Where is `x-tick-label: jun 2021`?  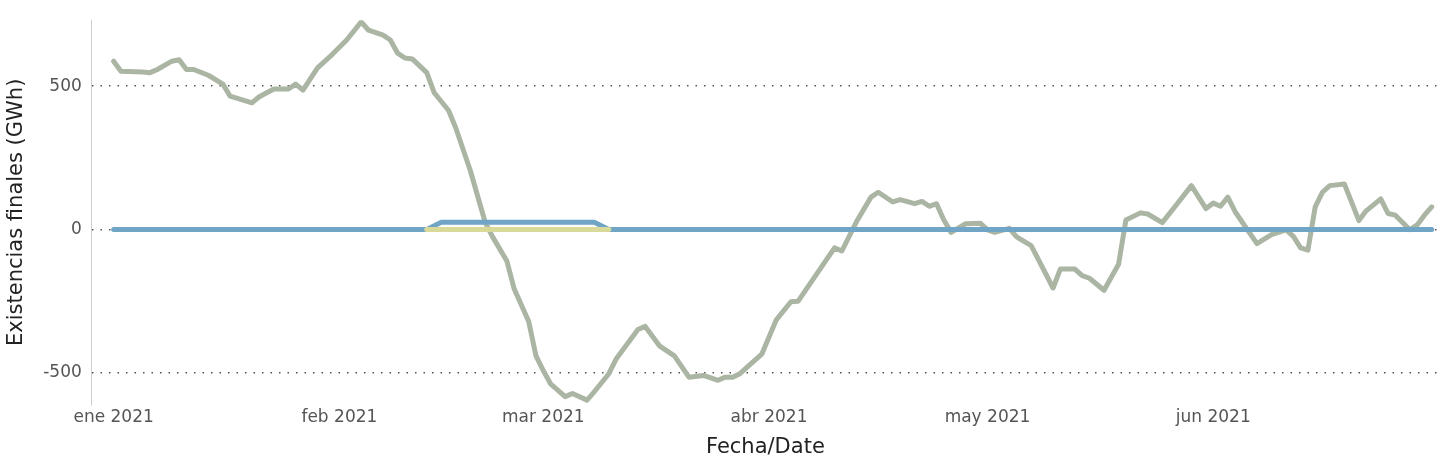 x-tick-label: jun 2021 is located at coordinates (1212, 416).